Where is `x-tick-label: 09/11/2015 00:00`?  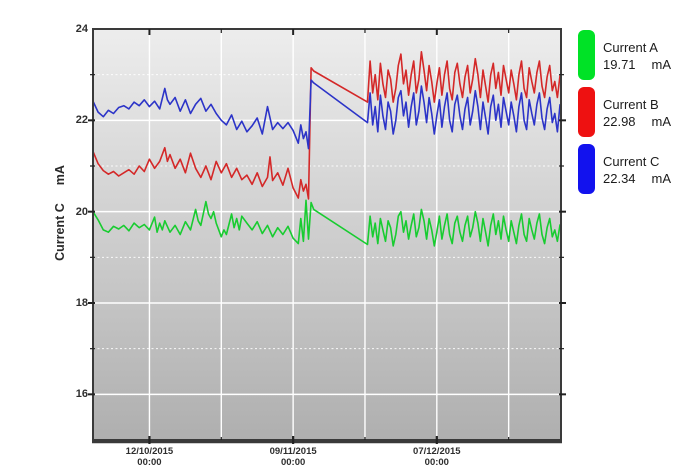 x-tick-label: 09/11/2015 00:00 is located at coordinates (293, 457).